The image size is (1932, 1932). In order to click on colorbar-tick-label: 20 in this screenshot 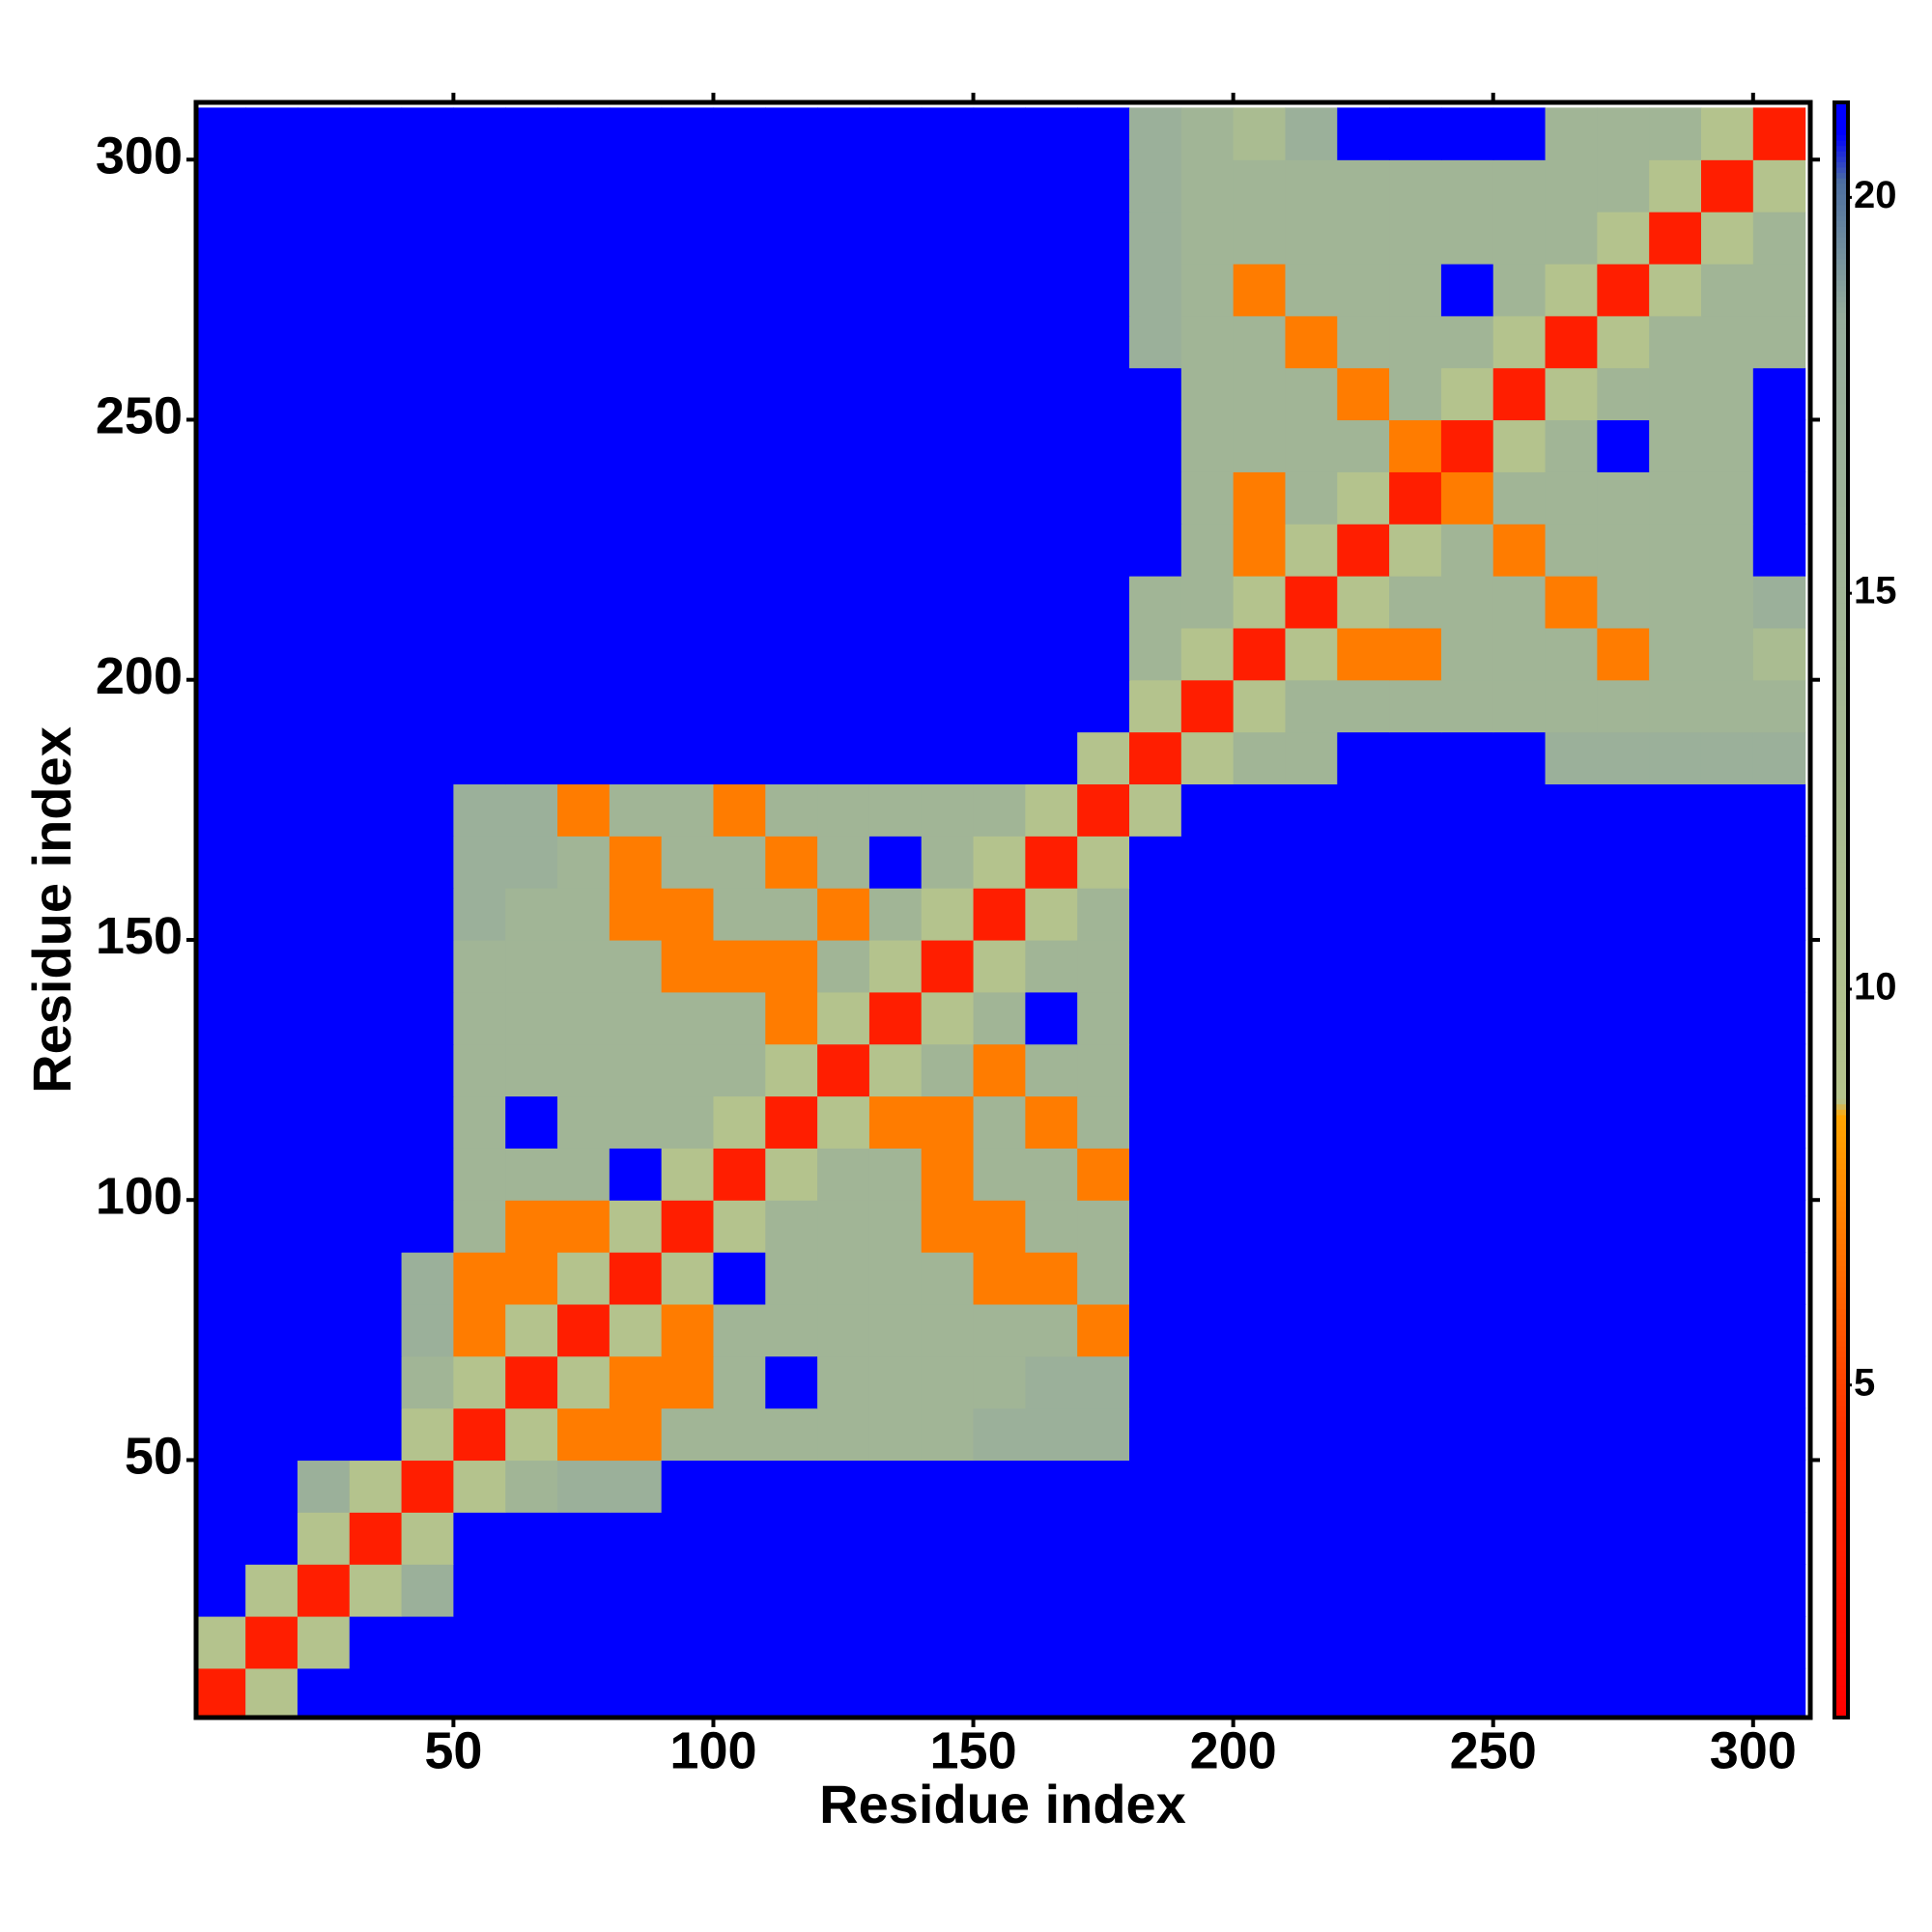, I will do `click(1875, 195)`.